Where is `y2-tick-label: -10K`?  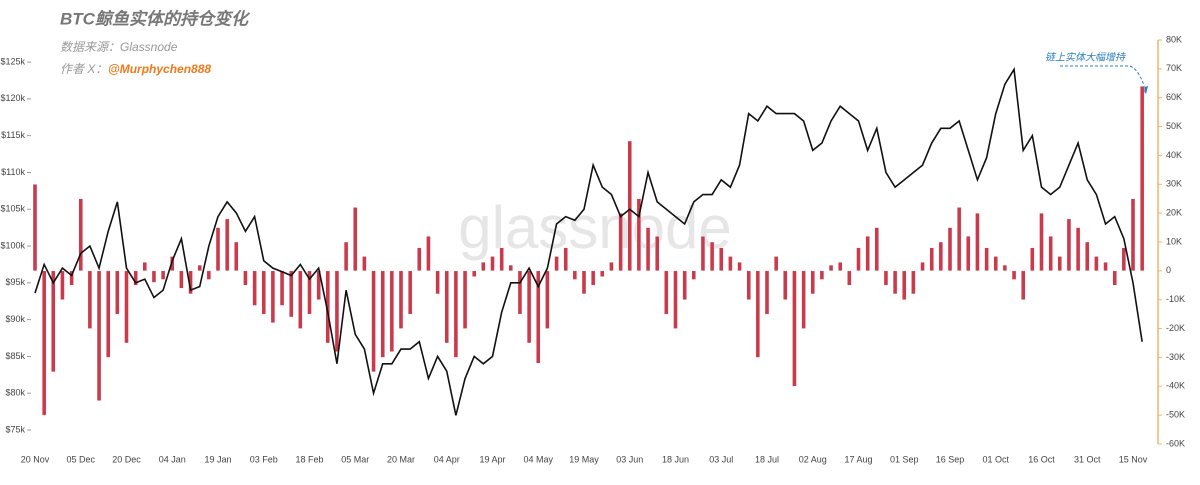 y2-tick-label: -10K is located at coordinates (1175, 299).